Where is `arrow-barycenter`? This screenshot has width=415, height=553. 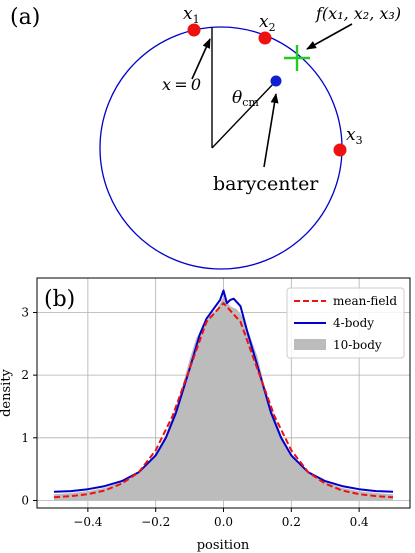 arrow-barycenter is located at coordinates (271, 130).